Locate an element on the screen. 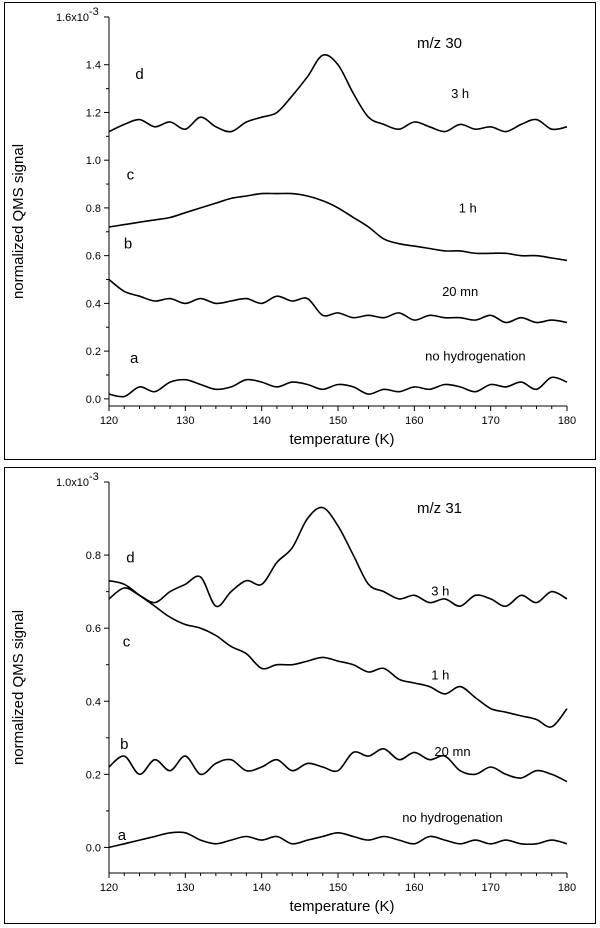 The width and height of the screenshot is (600, 928). y-exponent-label: 1.6x10 is located at coordinates (72, 18).